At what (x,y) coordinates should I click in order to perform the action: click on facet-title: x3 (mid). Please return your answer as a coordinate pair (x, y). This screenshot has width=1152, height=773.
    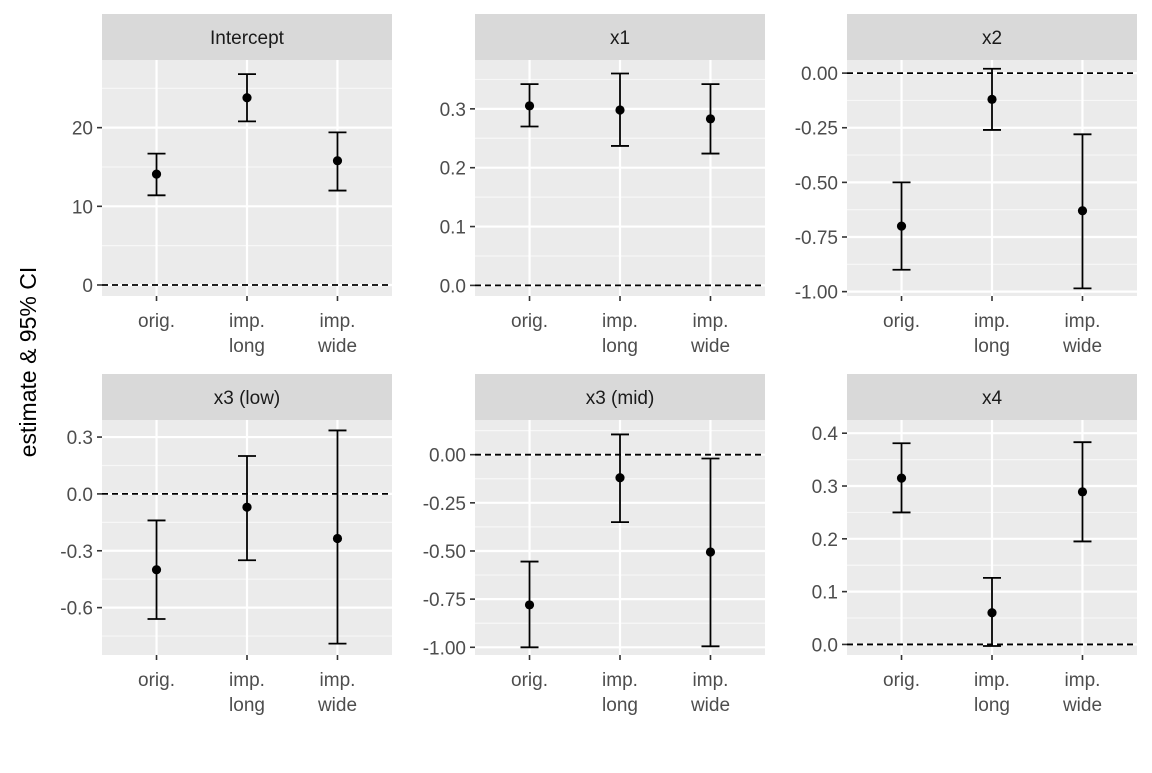
    Looking at the image, I should click on (620, 398).